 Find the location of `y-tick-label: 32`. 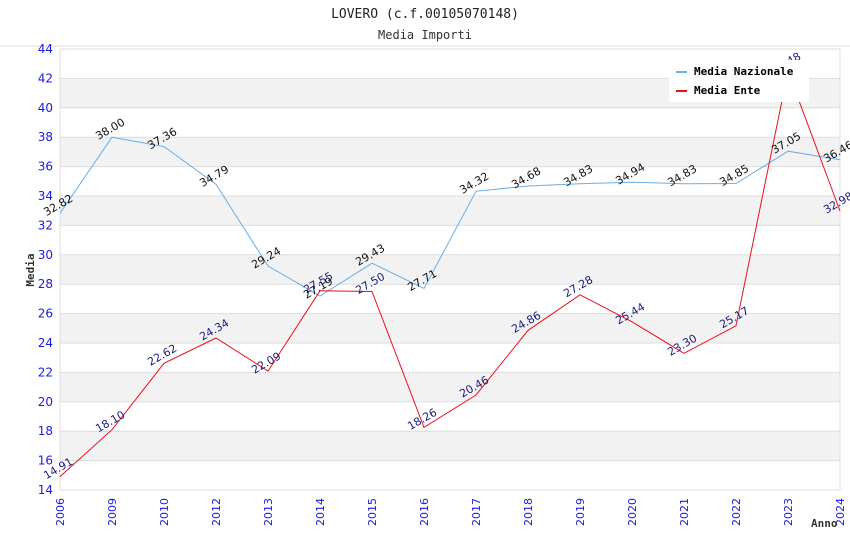

y-tick-label: 32 is located at coordinates (45, 225).